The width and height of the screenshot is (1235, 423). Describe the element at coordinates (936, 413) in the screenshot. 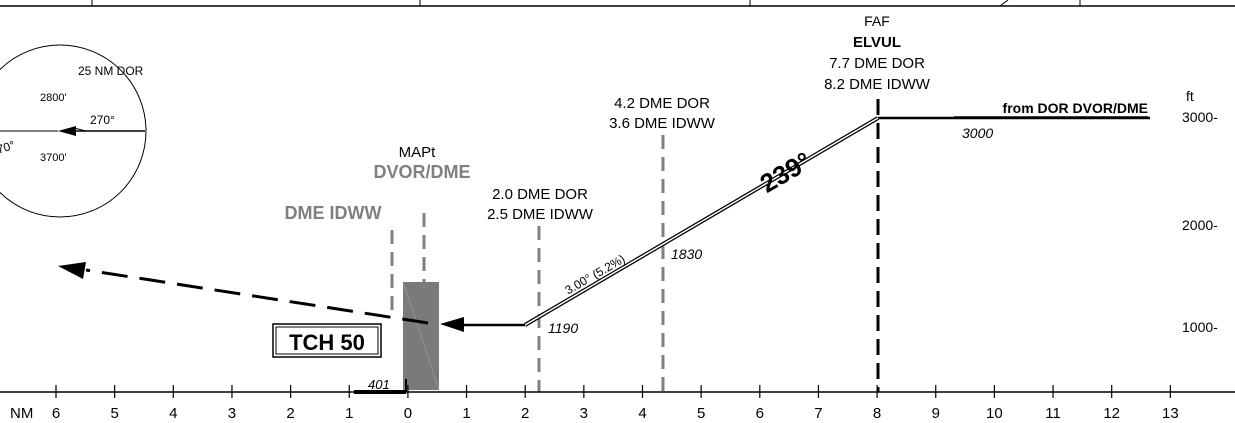

I see `distance-tick-label: 9` at that location.